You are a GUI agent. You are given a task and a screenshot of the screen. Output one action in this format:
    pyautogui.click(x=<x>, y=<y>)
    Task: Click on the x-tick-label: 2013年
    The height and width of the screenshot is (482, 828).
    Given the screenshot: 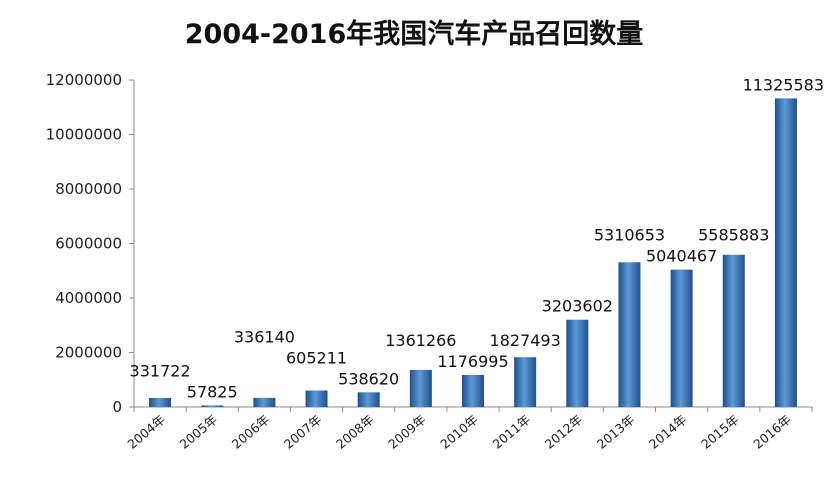 What is the action you would take?
    pyautogui.click(x=616, y=432)
    